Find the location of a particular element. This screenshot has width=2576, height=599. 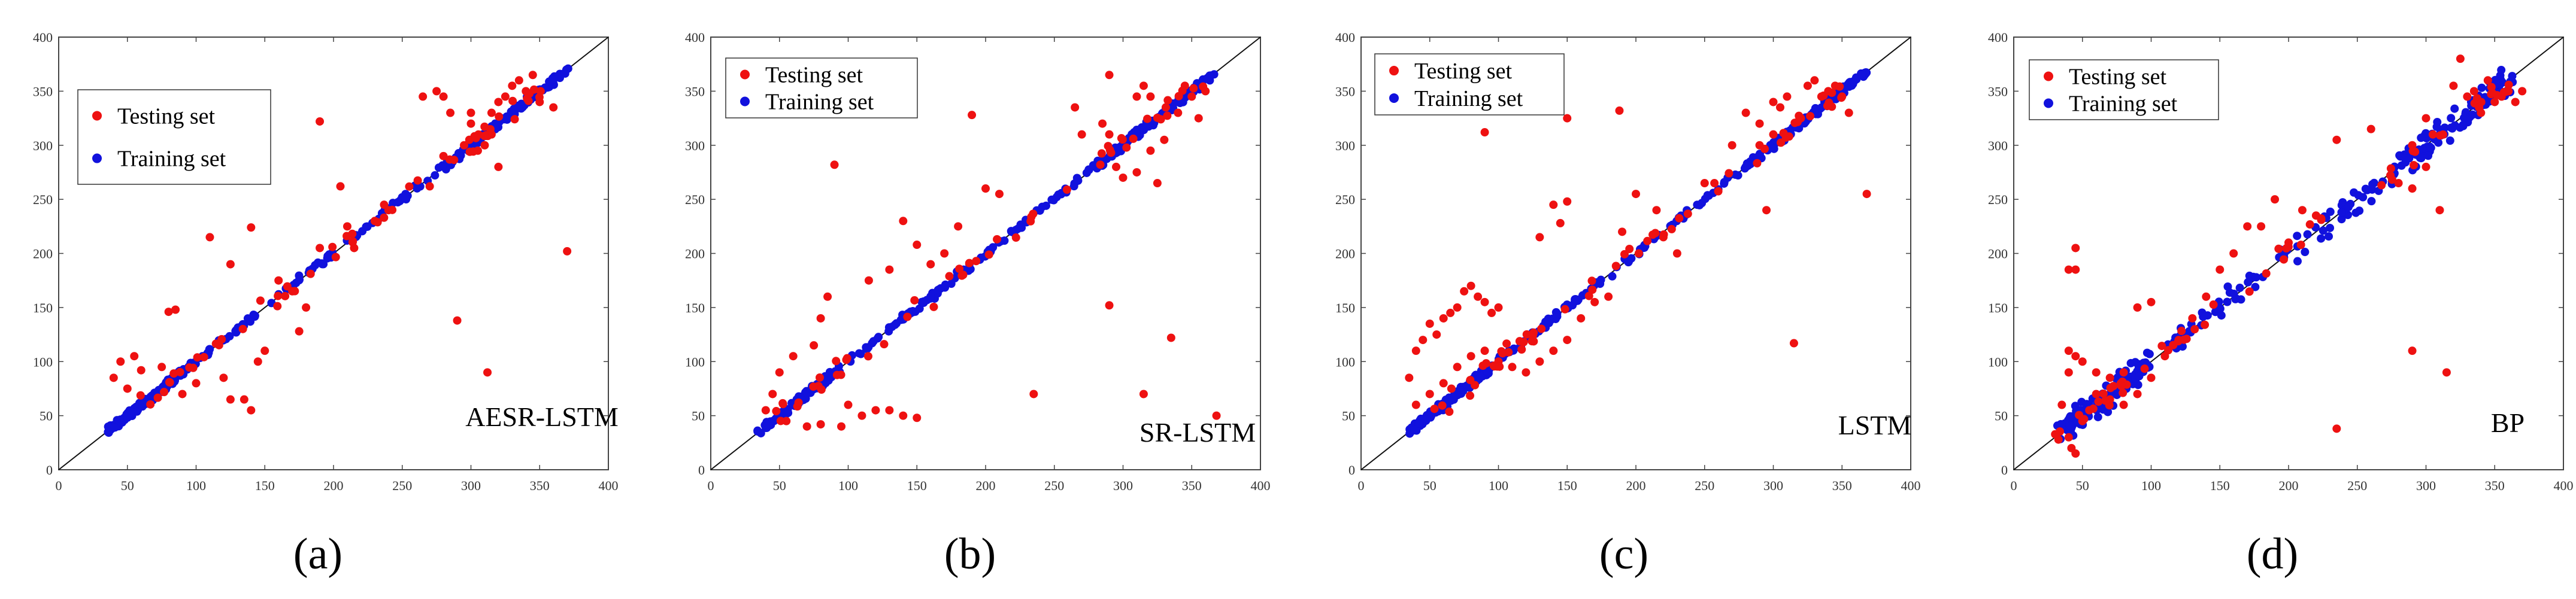

x-tick-label: 150 is located at coordinates (2220, 486).